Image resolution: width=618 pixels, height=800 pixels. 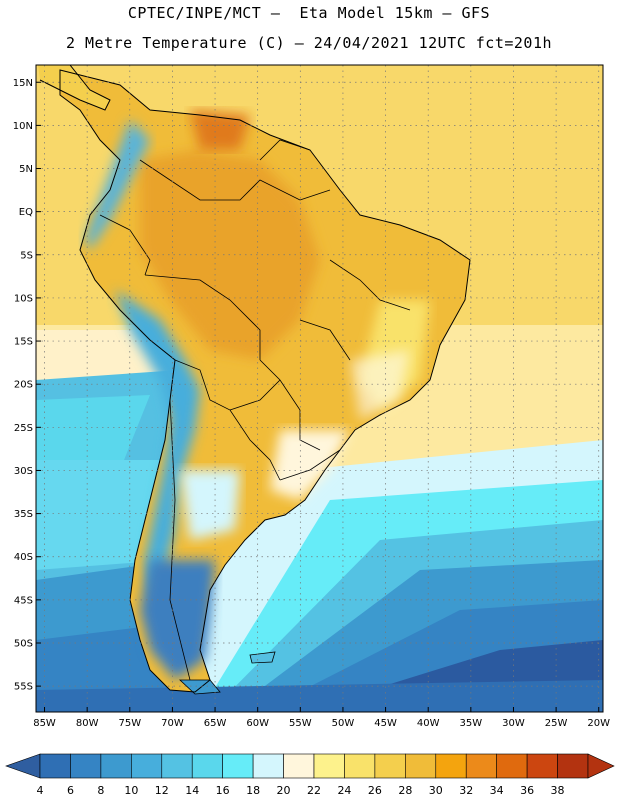 I want to click on colorbar-low-arrow, so click(x=23, y=766).